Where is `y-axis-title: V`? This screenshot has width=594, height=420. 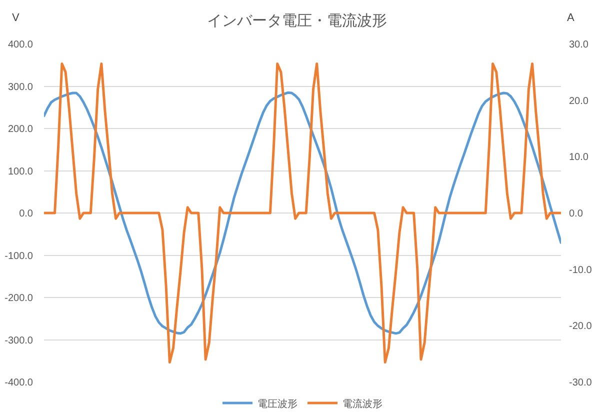 y-axis-title: V is located at coordinates (16, 18).